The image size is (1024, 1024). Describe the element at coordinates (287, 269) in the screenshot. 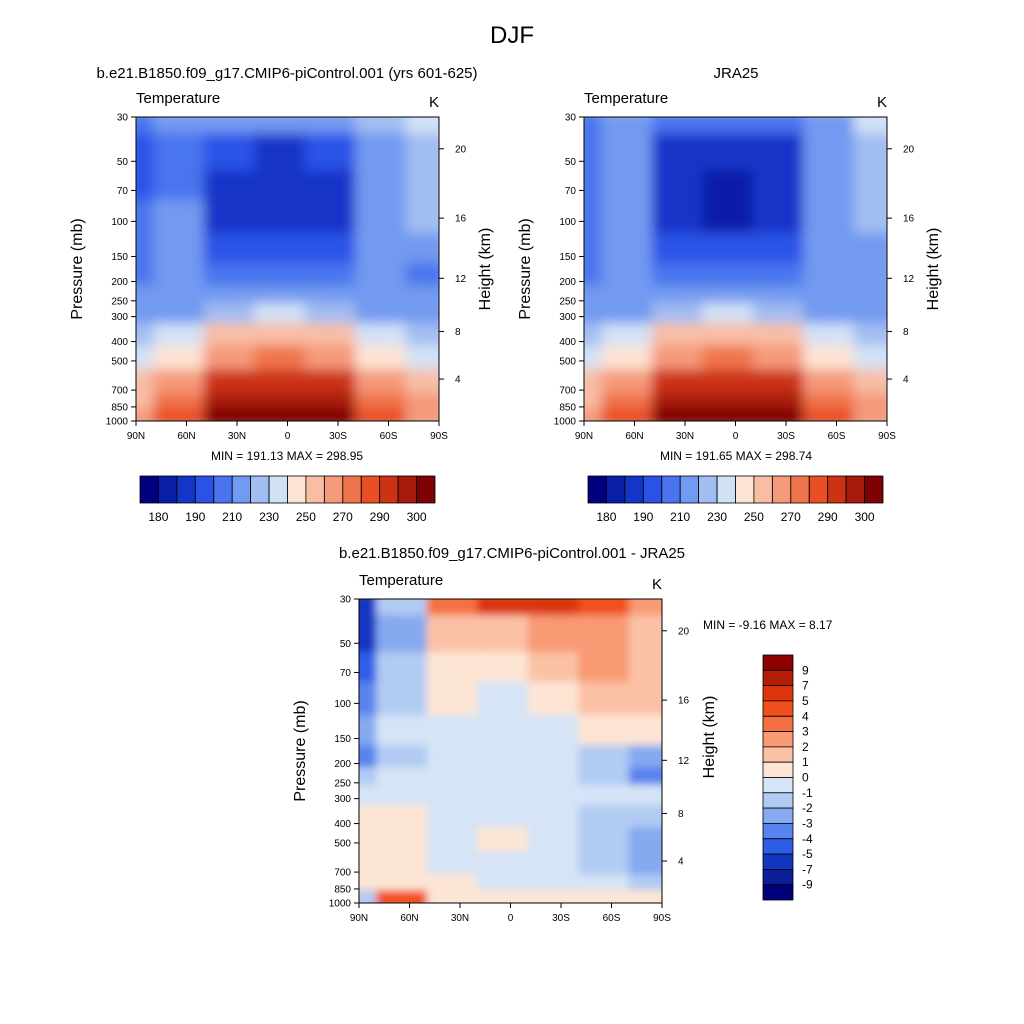

I see `panel-model-field` at that location.